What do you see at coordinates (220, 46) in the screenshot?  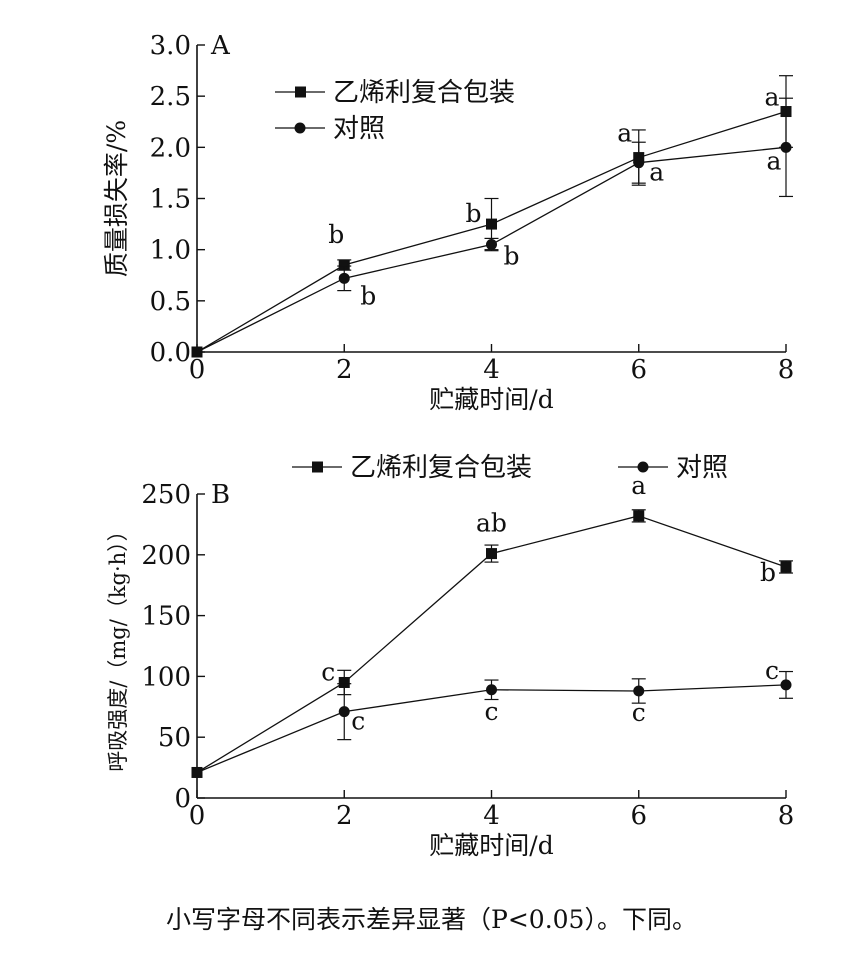 I see `panel-label: A` at bounding box center [220, 46].